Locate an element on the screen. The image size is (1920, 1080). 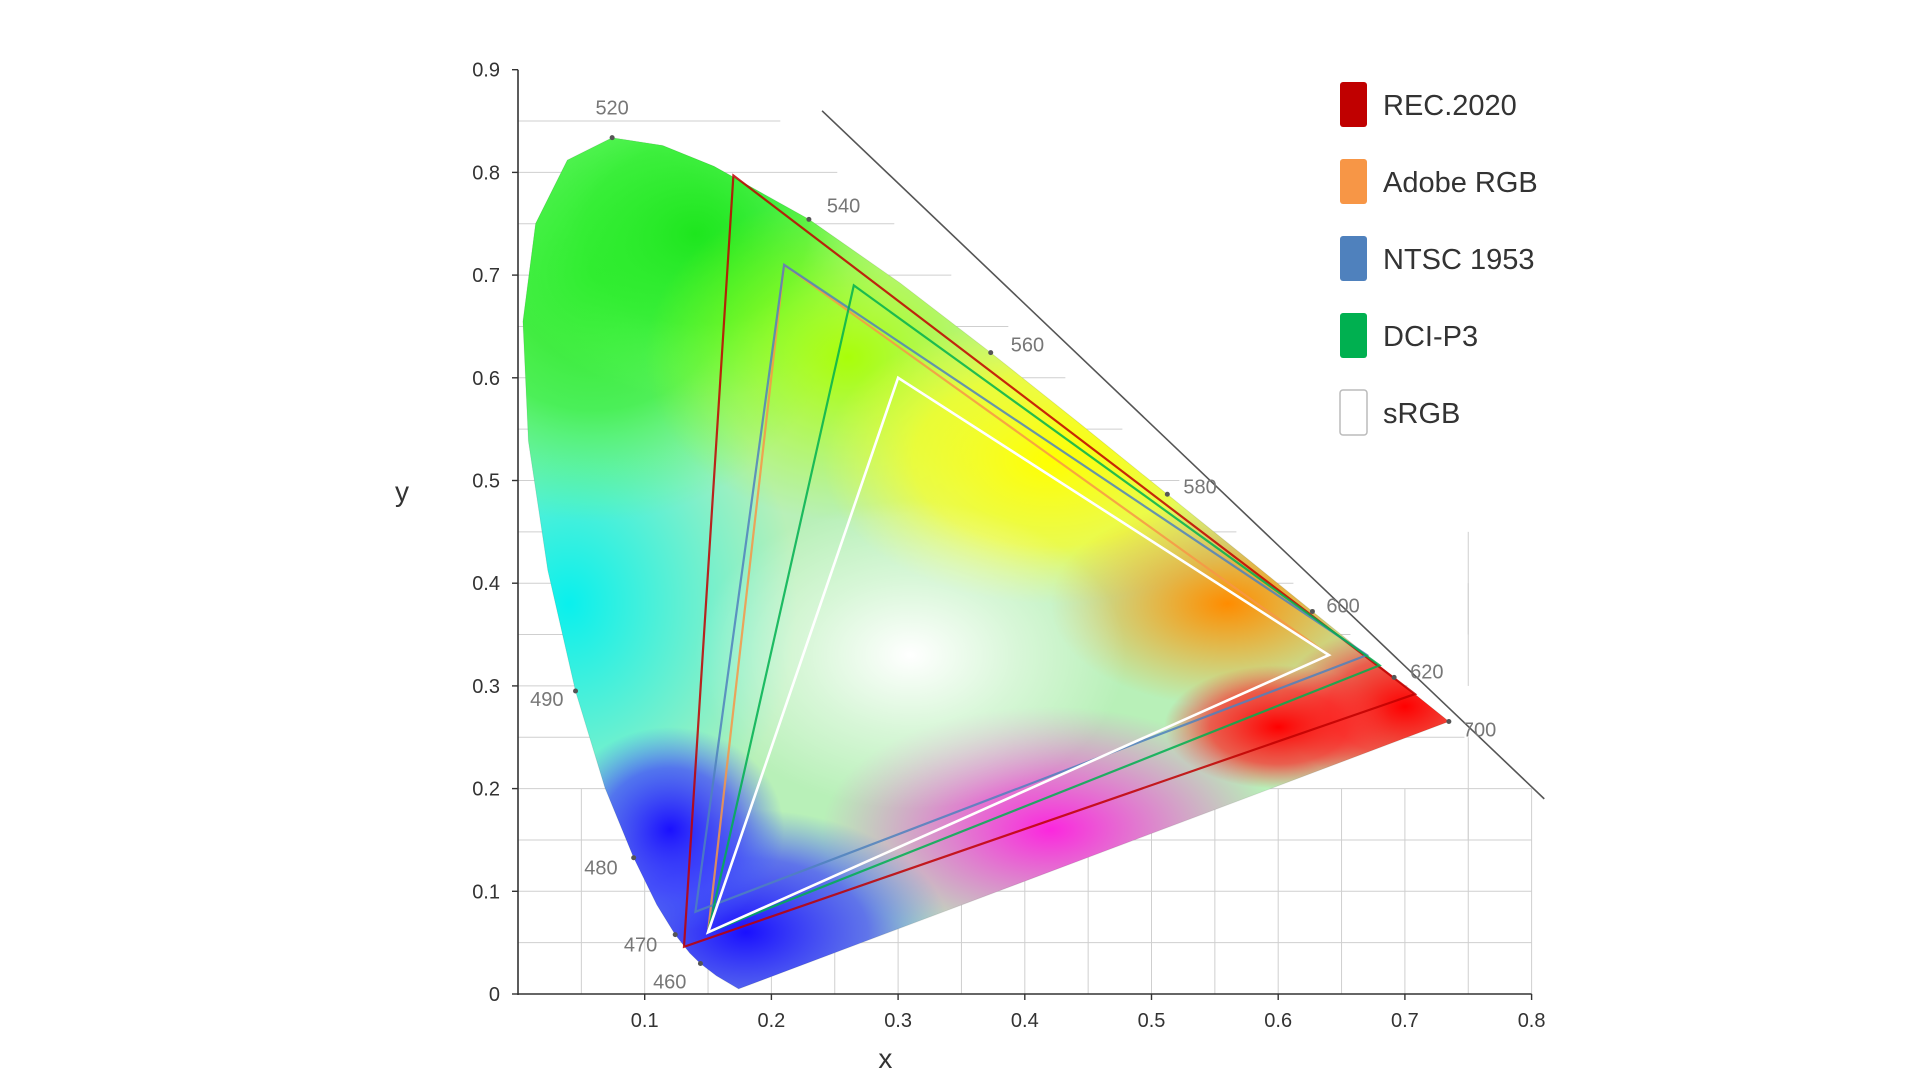
y-tick-label: 0.1 is located at coordinates (486, 892).